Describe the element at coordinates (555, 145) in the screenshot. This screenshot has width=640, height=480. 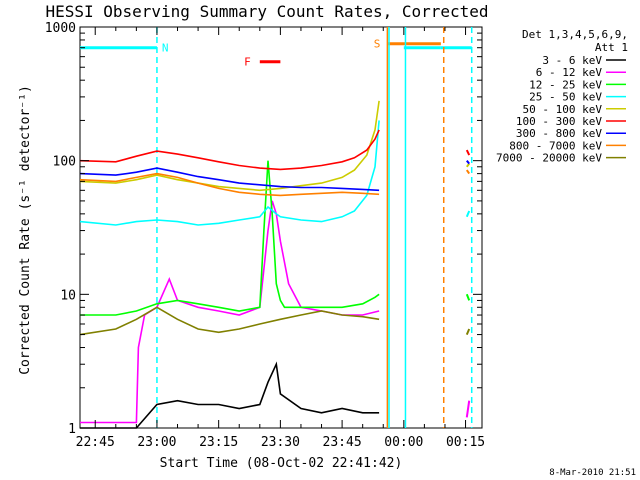
I see `legend-entry-label: 800 - 7000 keV` at that location.